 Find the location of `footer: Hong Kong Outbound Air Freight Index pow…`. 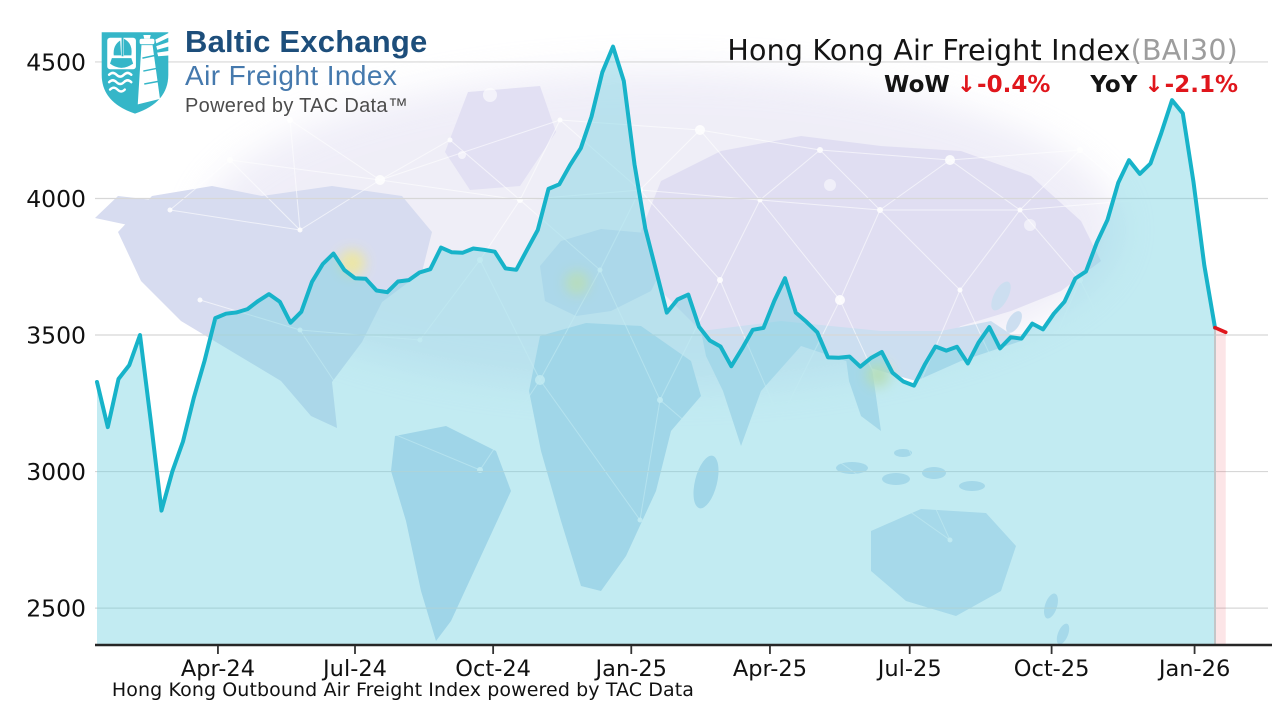

footer: Hong Kong Outbound Air Freight Index pow… is located at coordinates (640, 690).